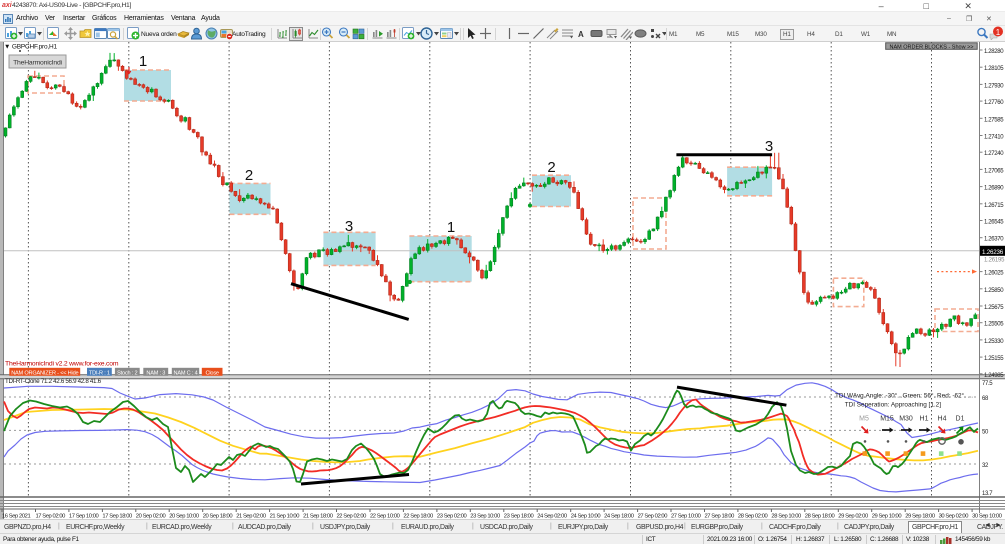  Describe the element at coordinates (155, 373) in the screenshot. I see `svg-text: NAM : 3` at that location.